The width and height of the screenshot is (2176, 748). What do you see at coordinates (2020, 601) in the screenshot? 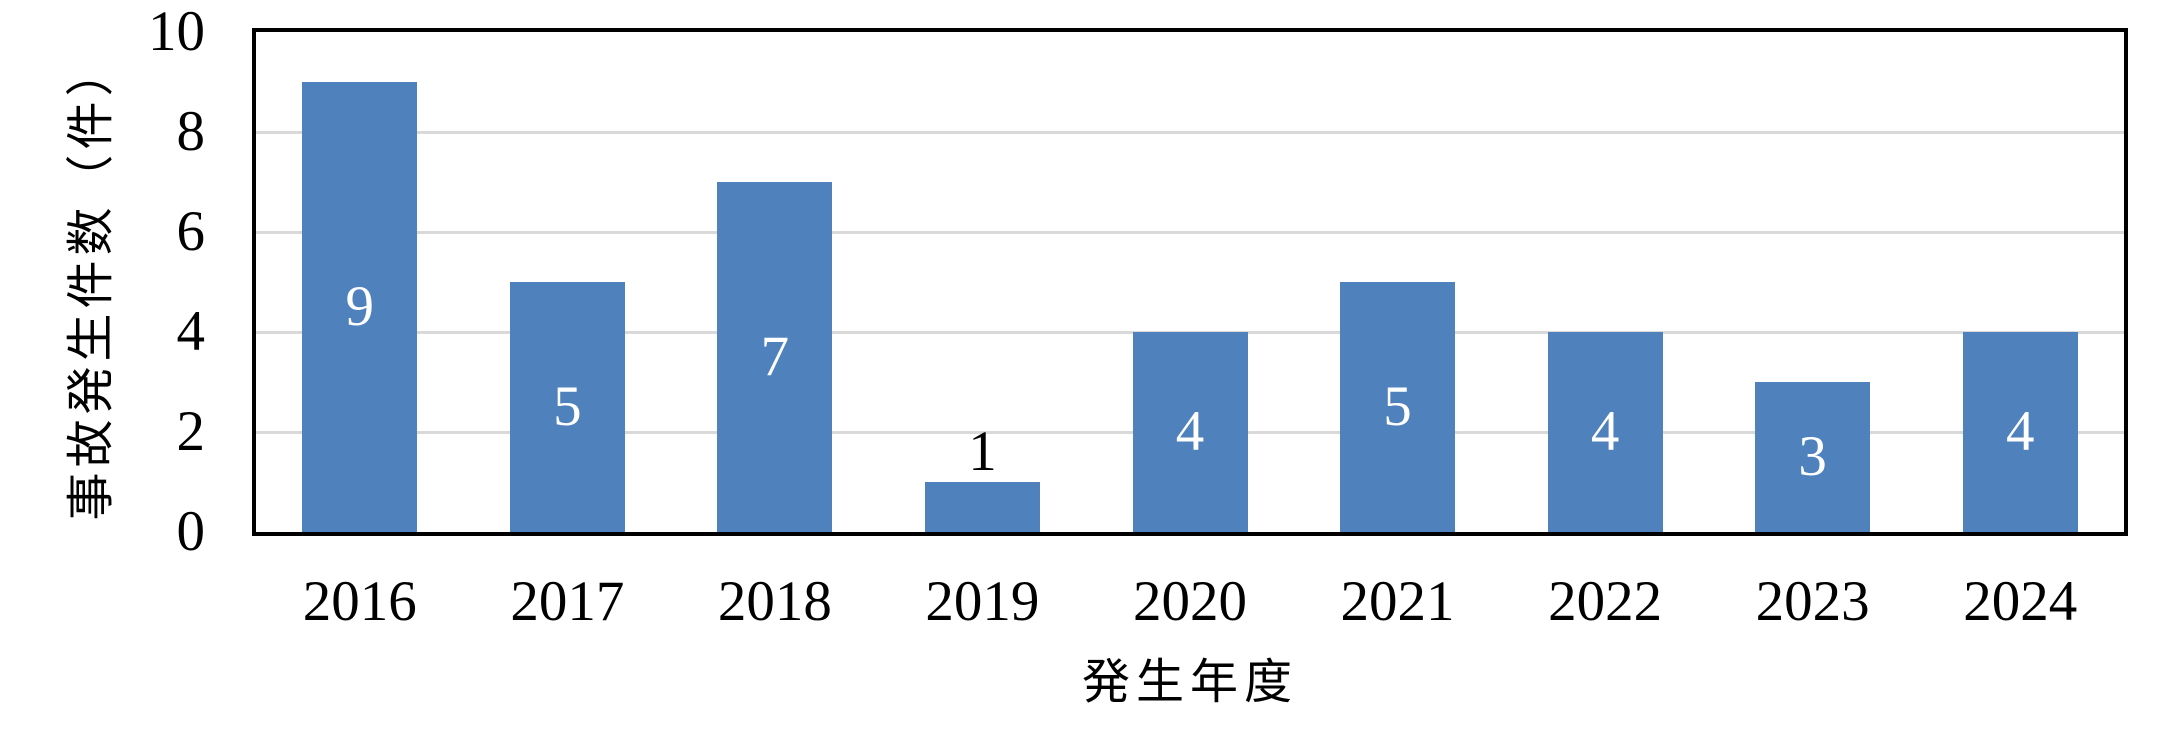
I see `x-tick-2024: 2024` at bounding box center [2020, 601].